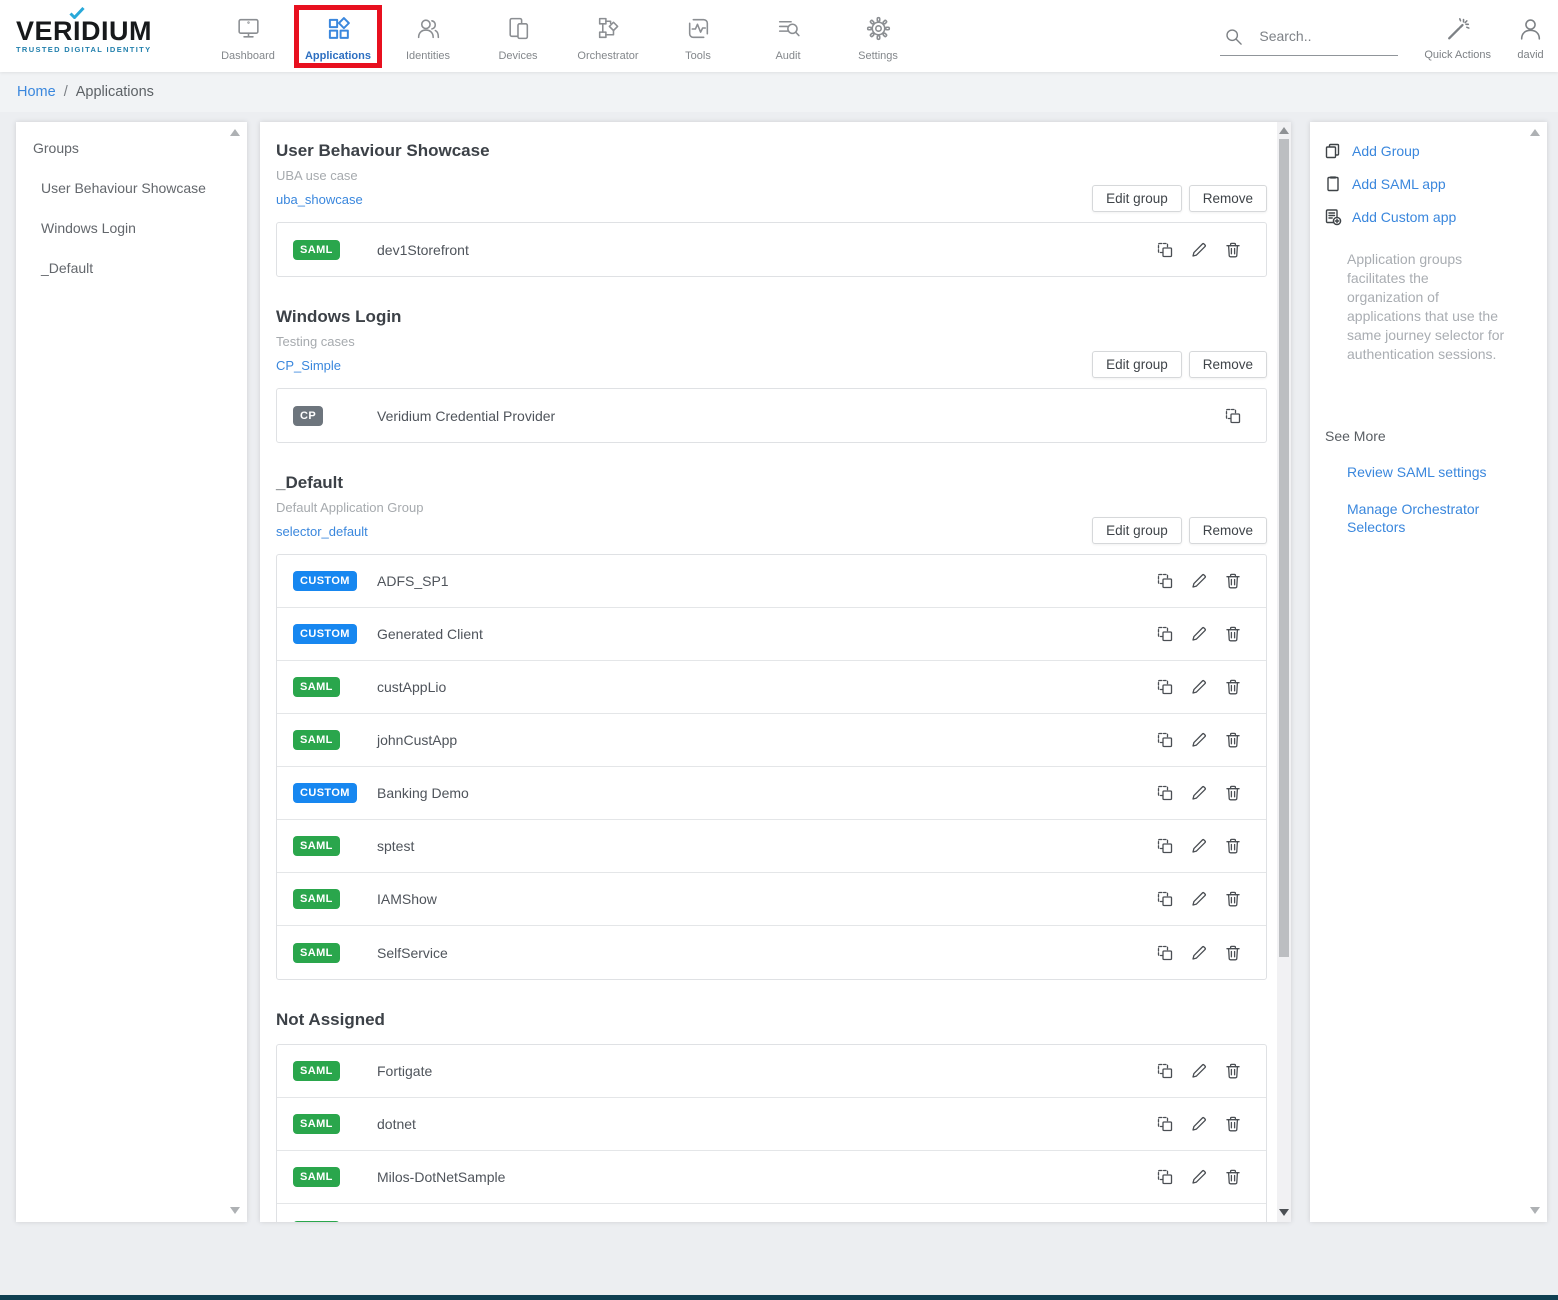  I want to click on nav-item-label: Applications, so click(337, 55).